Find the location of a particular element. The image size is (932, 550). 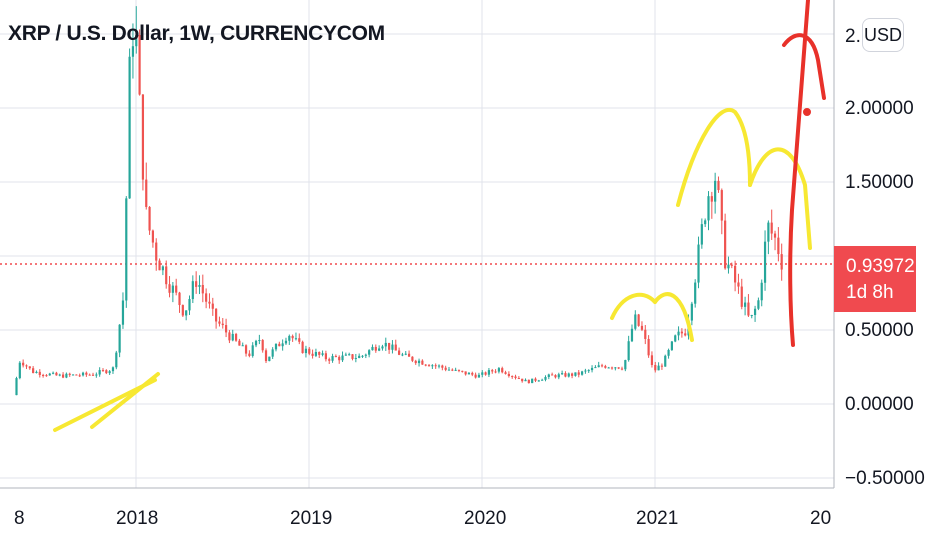

currency-button: USD is located at coordinates (883, 35).